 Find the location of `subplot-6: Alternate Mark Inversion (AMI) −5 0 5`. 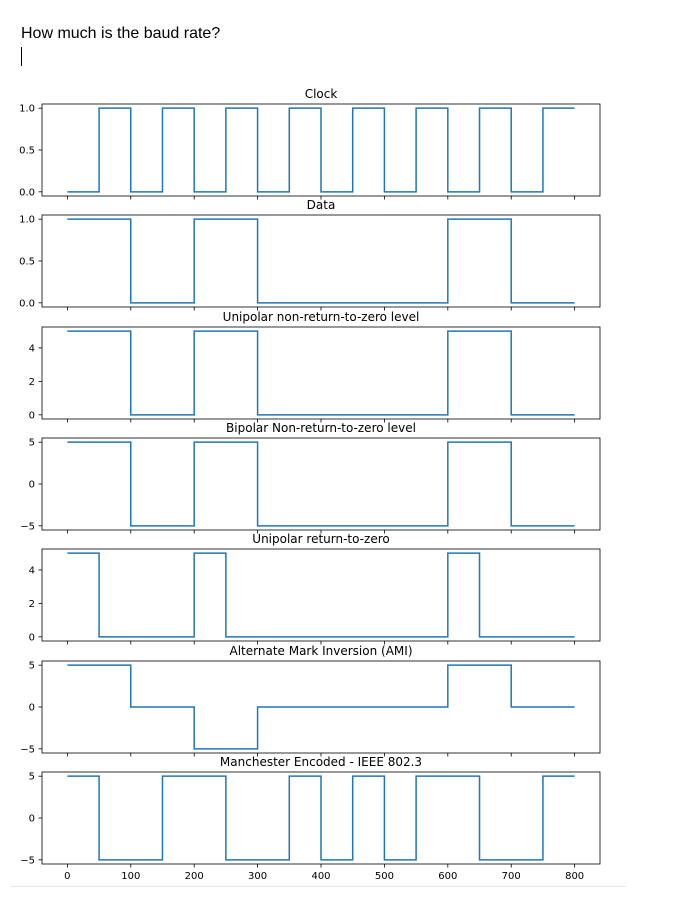

subplot-6: Alternate Mark Inversion (AMI) −5 0 5 is located at coordinates (310, 700).